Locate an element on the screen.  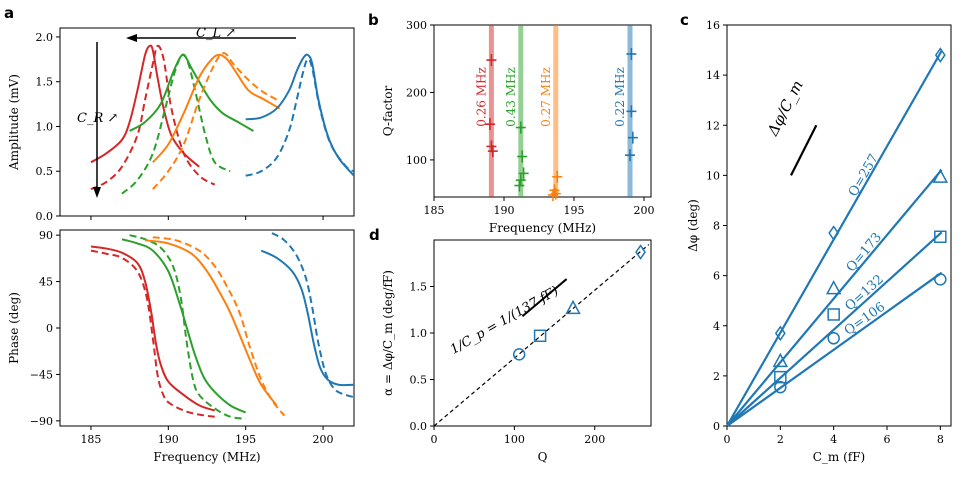
y-tick: 45 is located at coordinates (49, 282).